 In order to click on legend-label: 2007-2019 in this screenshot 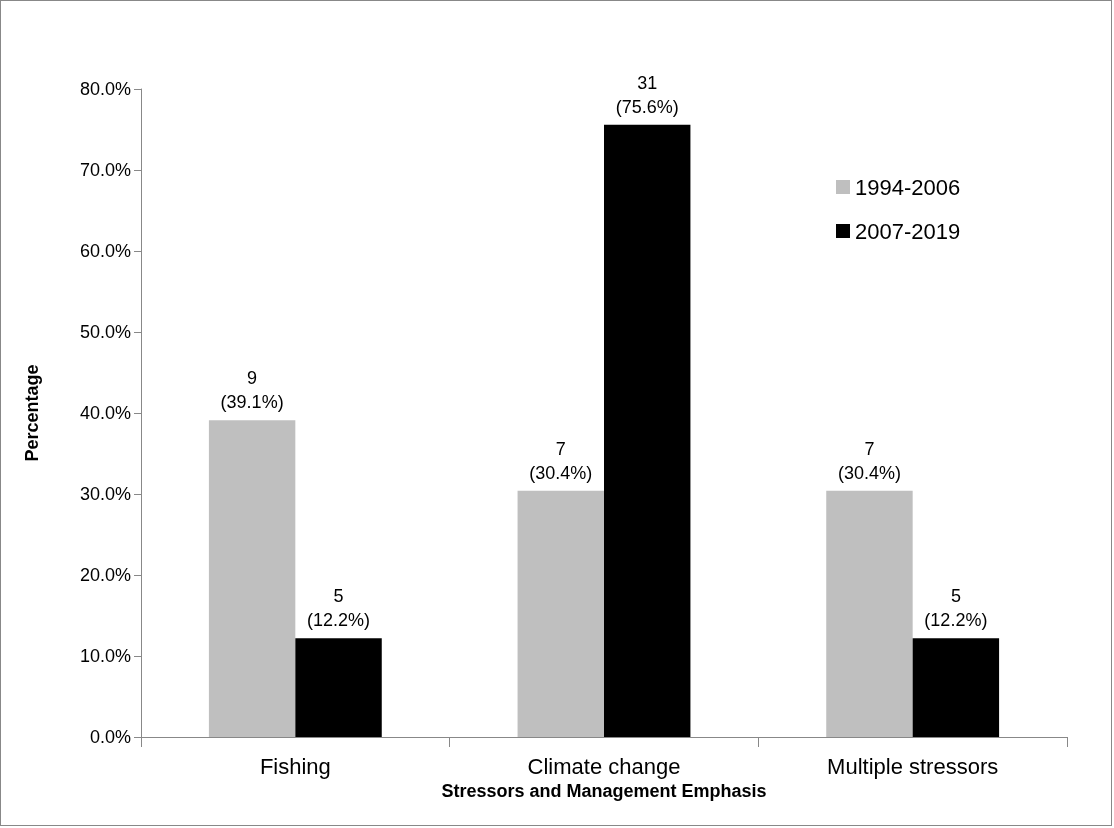, I will do `click(908, 231)`.